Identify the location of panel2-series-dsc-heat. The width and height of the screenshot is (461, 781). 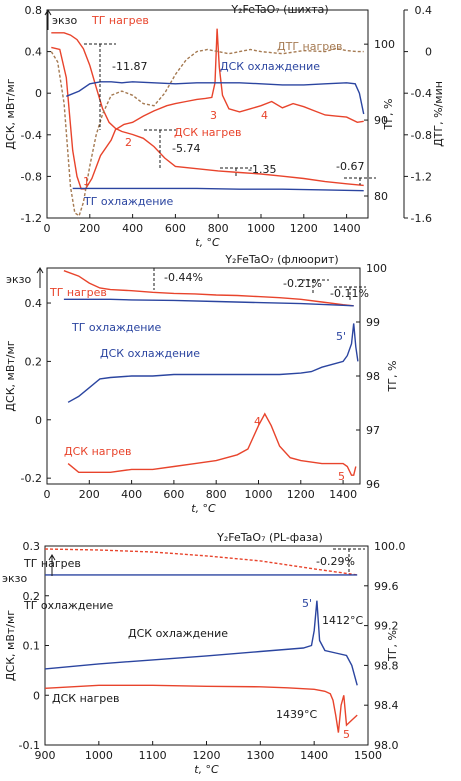
(212, 444).